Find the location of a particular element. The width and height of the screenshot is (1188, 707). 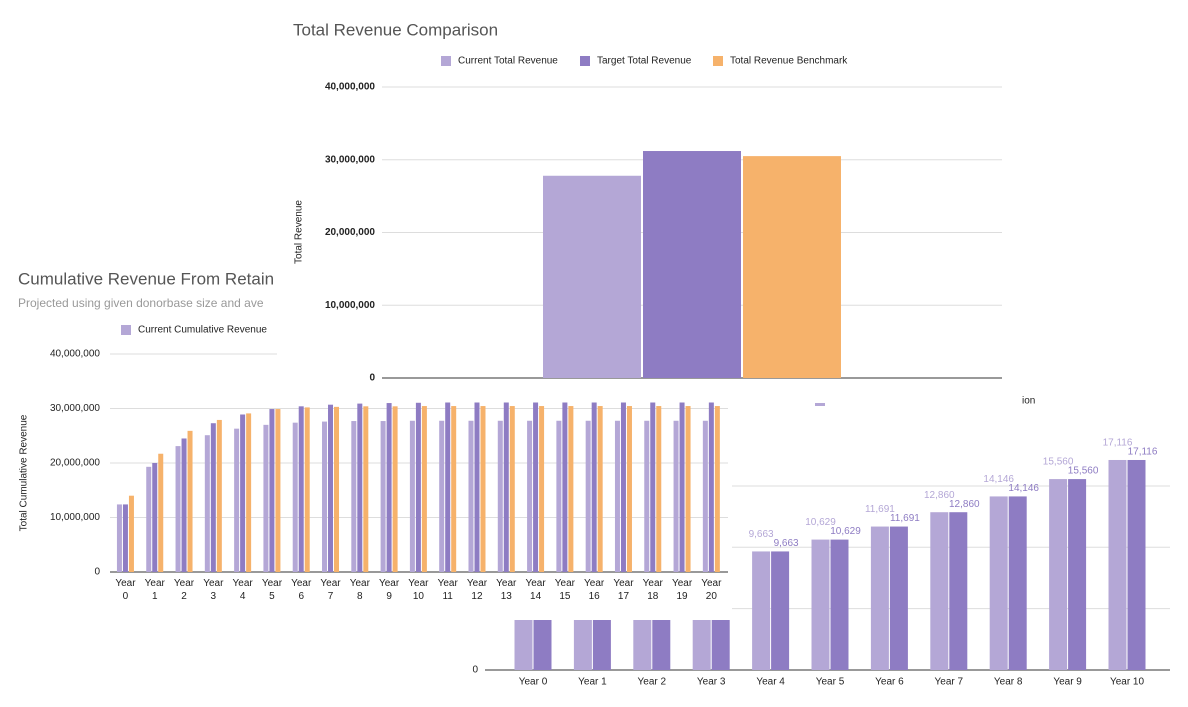

legend-label: Target Total Revenue is located at coordinates (644, 61).